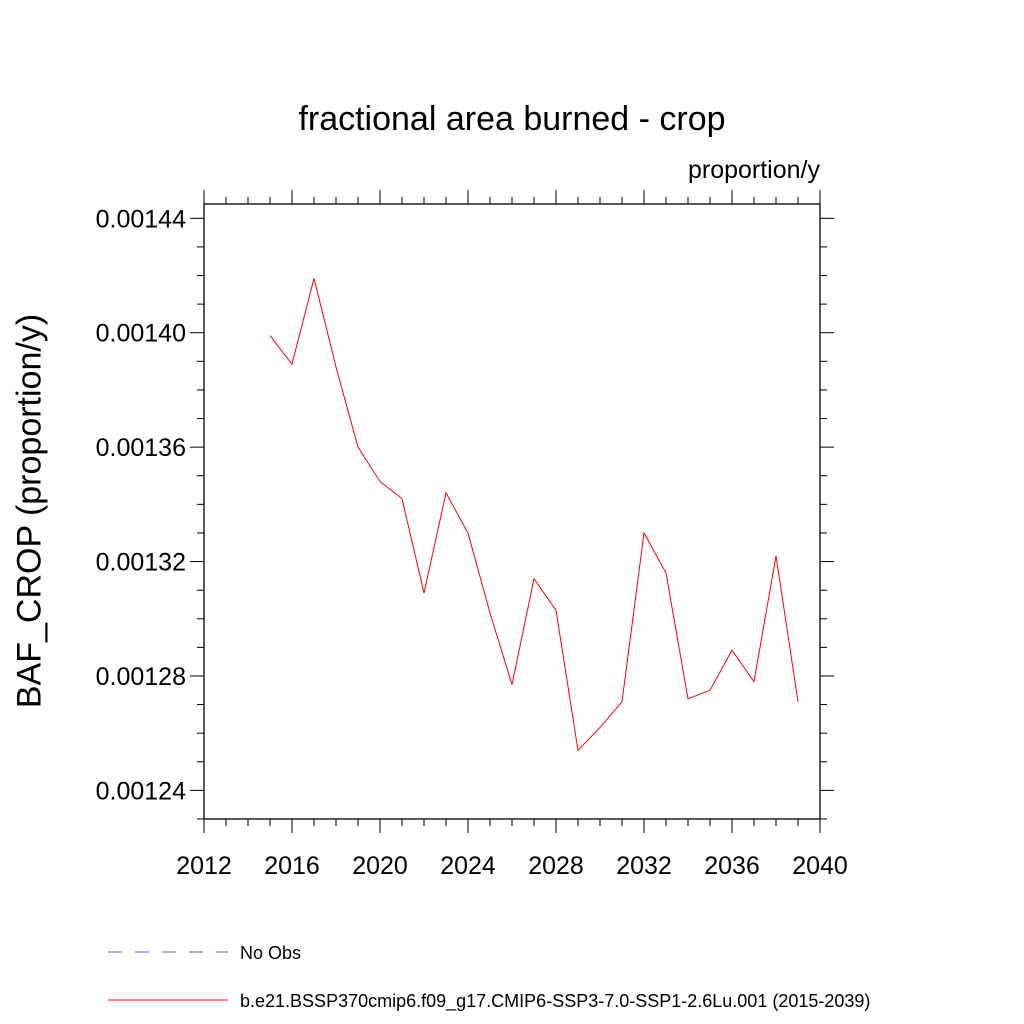 This screenshot has width=1024, height=1024. I want to click on x-tick-label: 2032, so click(644, 866).